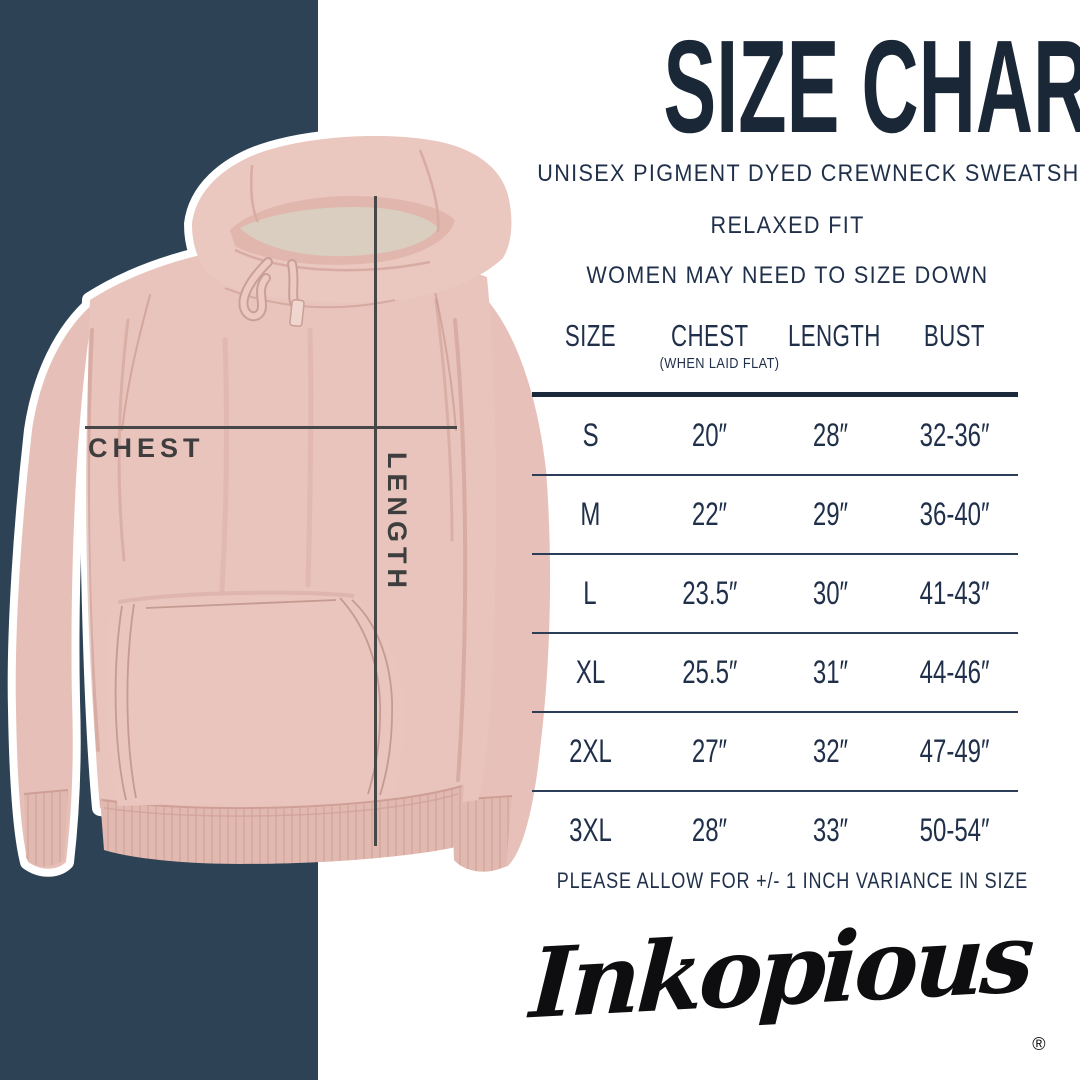 The height and width of the screenshot is (1080, 1080). I want to click on chest-label: CHEST, so click(146, 448).